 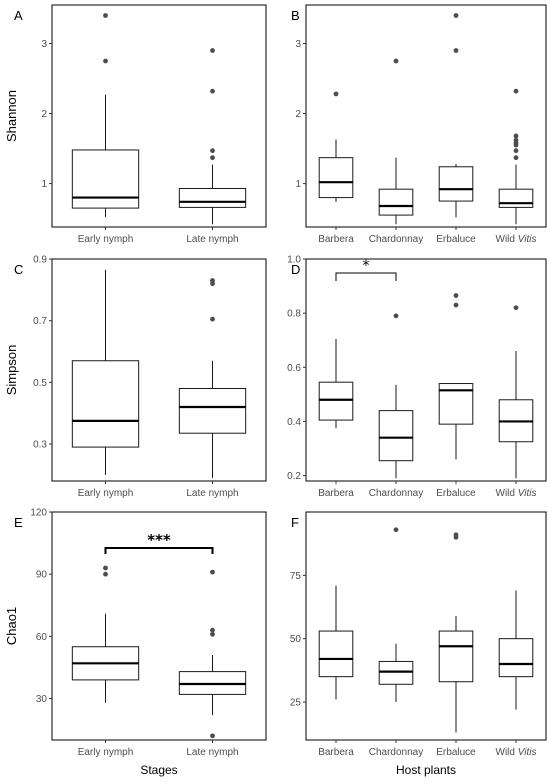 I want to click on y-tick-label: 75, so click(x=296, y=576).